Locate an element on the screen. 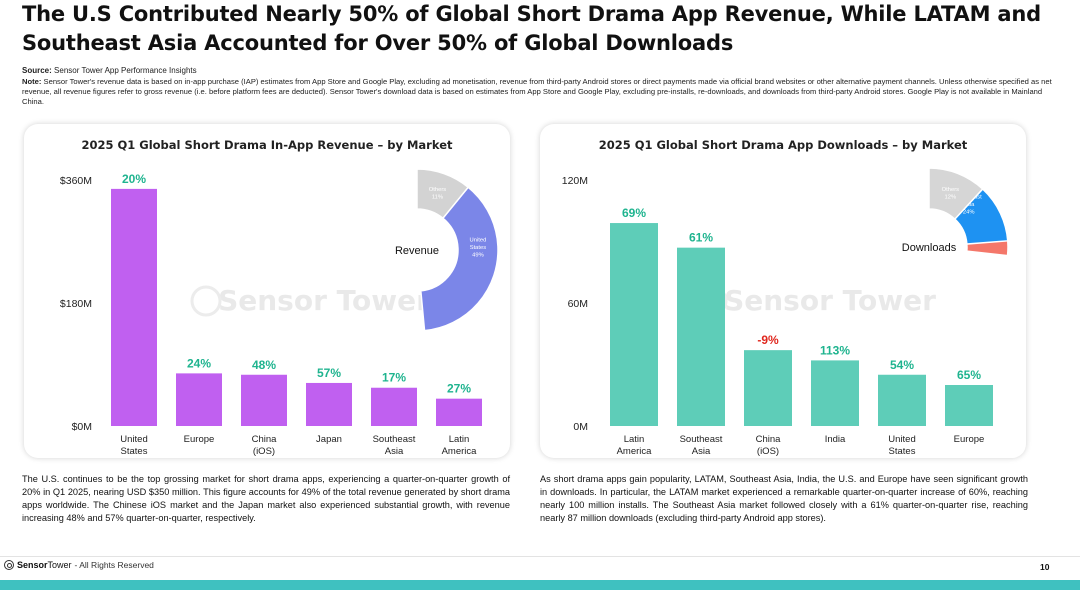  downloads-category-label-united-states: United States is located at coordinates (901, 445).